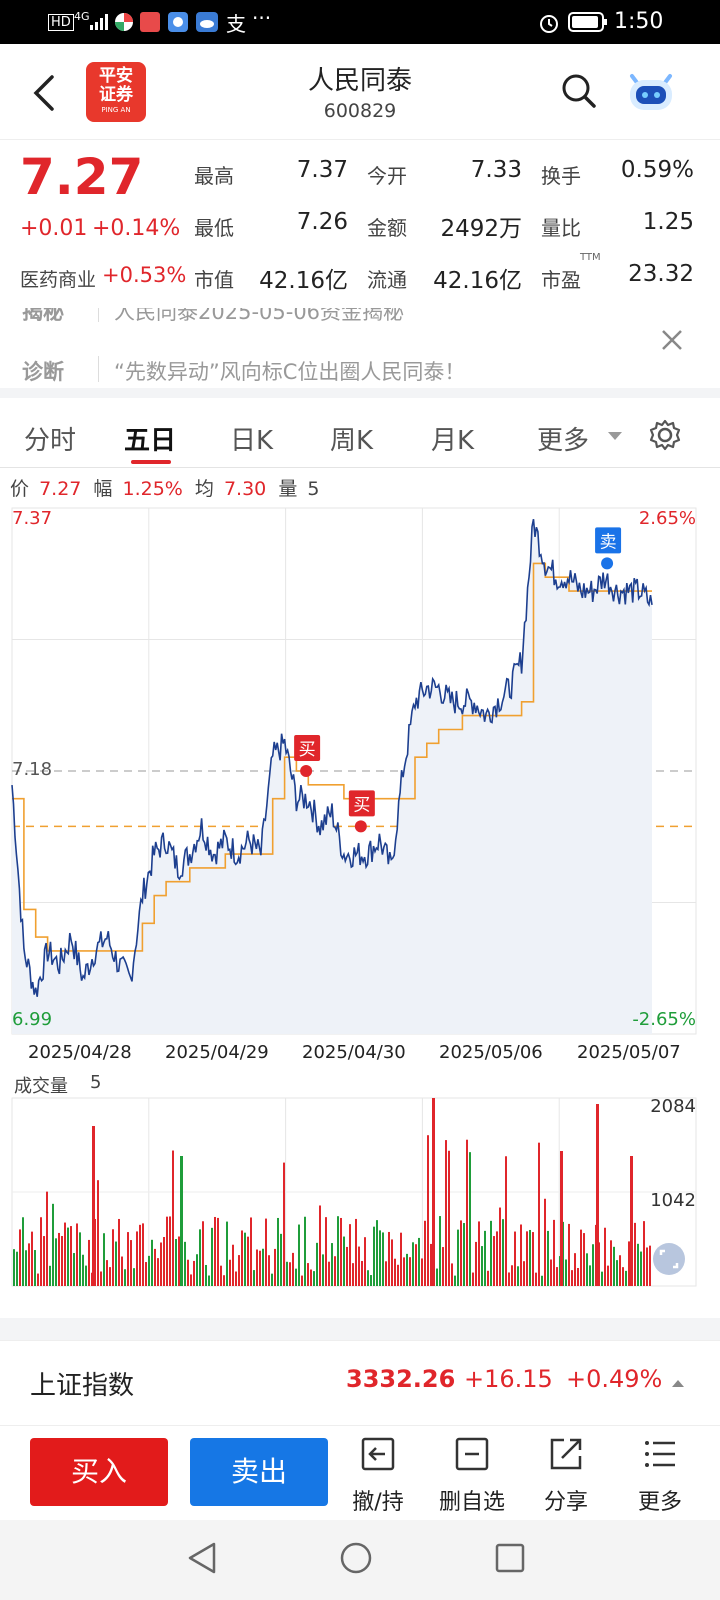 Image resolution: width=720 pixels, height=1600 pixels. I want to click on robot-assistant-icon, so click(651, 90).